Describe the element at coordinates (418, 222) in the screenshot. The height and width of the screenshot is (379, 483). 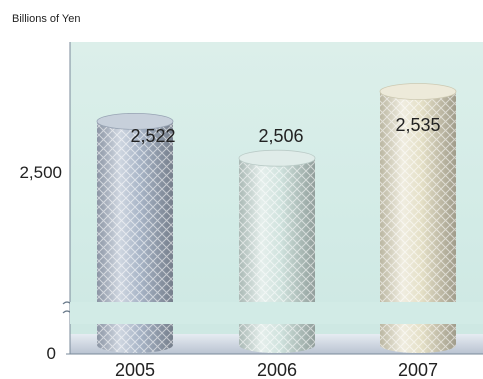
I see `bar-2007-texture` at that location.